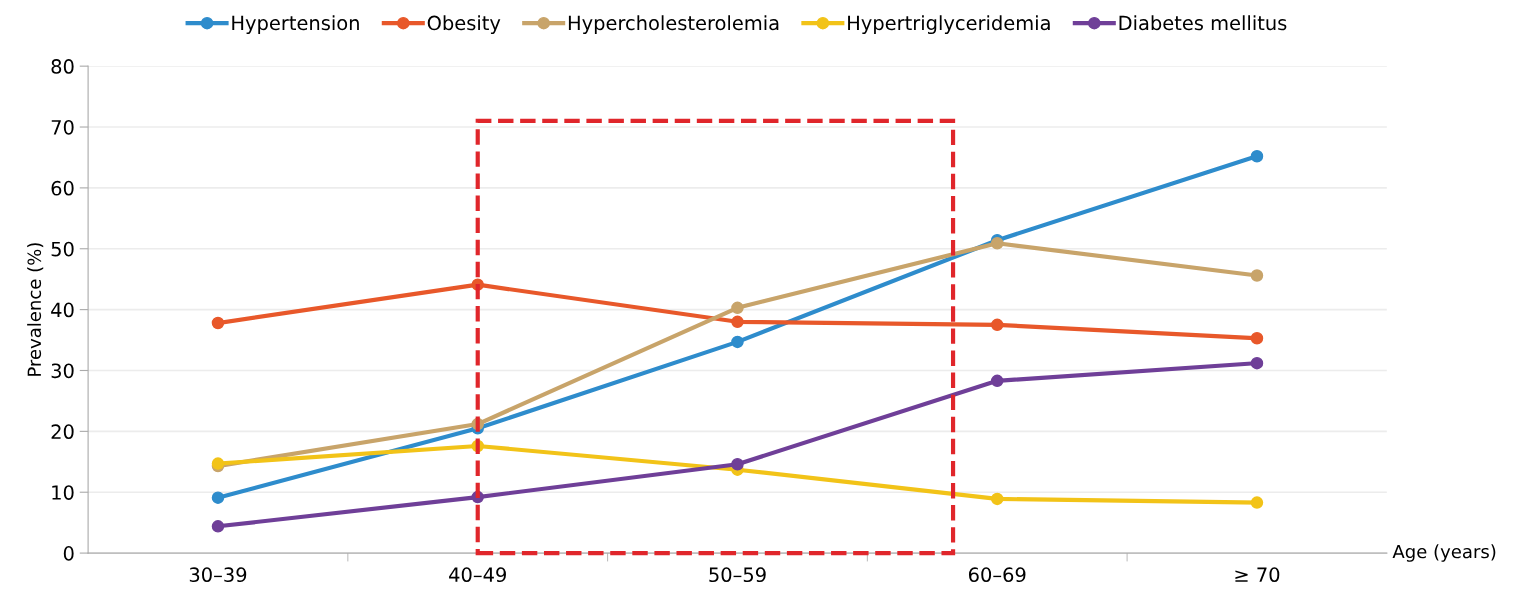  What do you see at coordinates (1203, 23) in the screenshot?
I see `legend-label: Diabetes mellitus` at bounding box center [1203, 23].